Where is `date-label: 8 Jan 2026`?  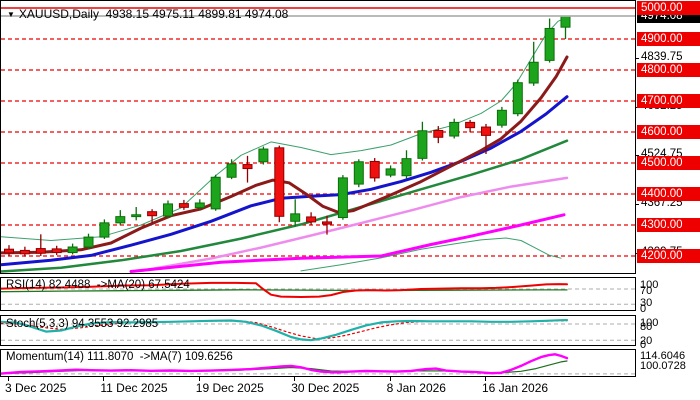 date-label: 8 Jan 2026 is located at coordinates (416, 388).